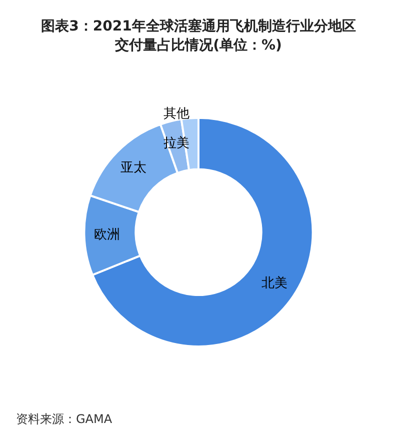  Describe the element at coordinates (64, 419) in the screenshot. I see `text: 资料来源：GAMA` at that location.